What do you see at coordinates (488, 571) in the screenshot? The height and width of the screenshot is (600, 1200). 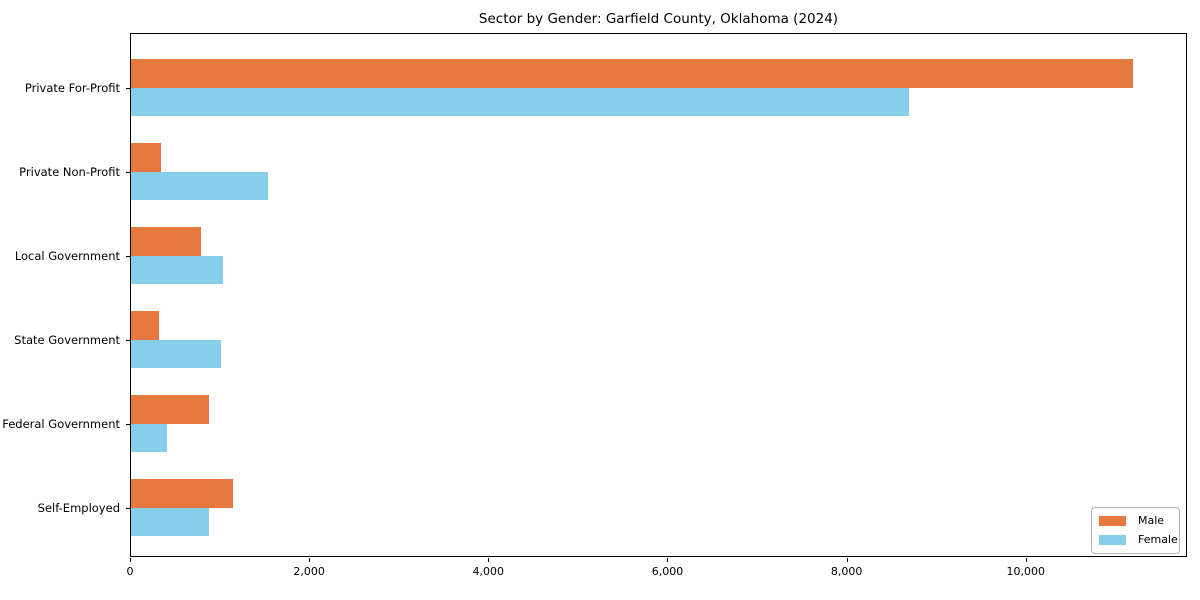 I see `x-axis-tick-label: 4,000` at bounding box center [488, 571].